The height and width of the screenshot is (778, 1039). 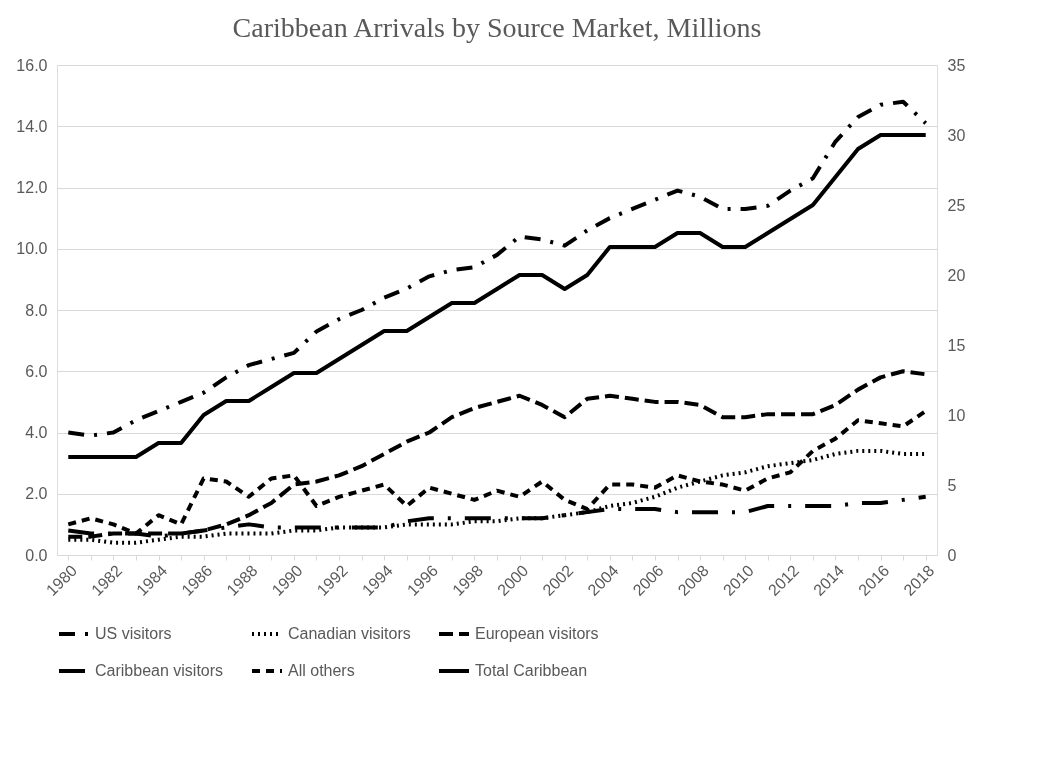 What do you see at coordinates (952, 555) in the screenshot?
I see `y2-tick-label: 0` at bounding box center [952, 555].